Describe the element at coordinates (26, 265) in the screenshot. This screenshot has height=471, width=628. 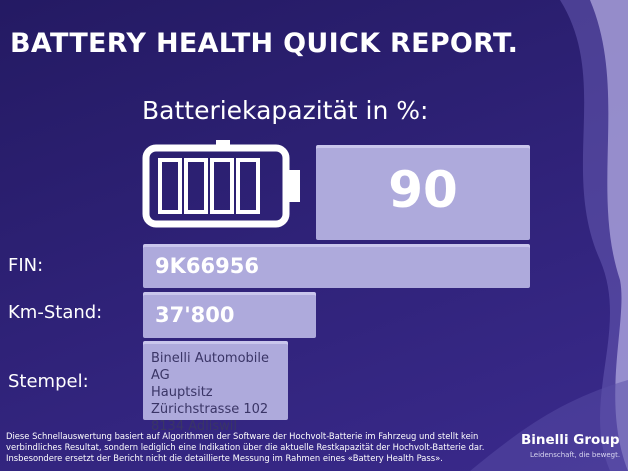
I see `fin-label: FIN:` at that location.